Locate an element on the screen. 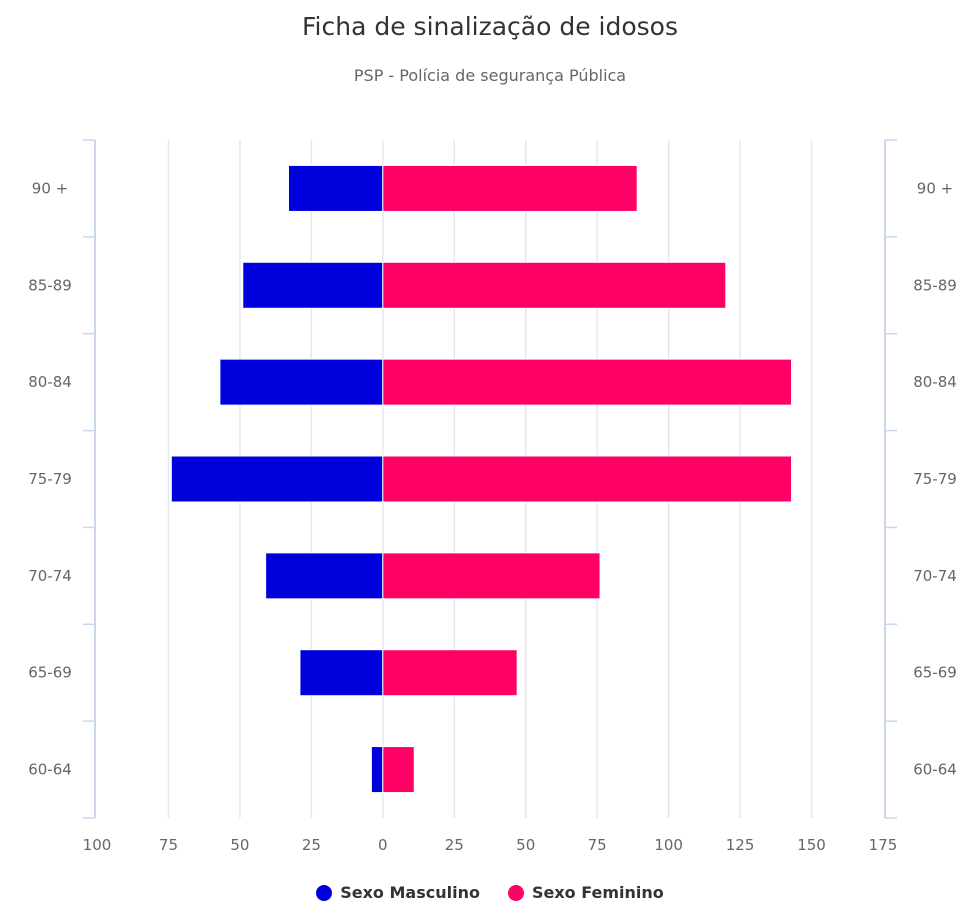 The image size is (980, 922). y-tick-label-left: 90 + is located at coordinates (50, 188).